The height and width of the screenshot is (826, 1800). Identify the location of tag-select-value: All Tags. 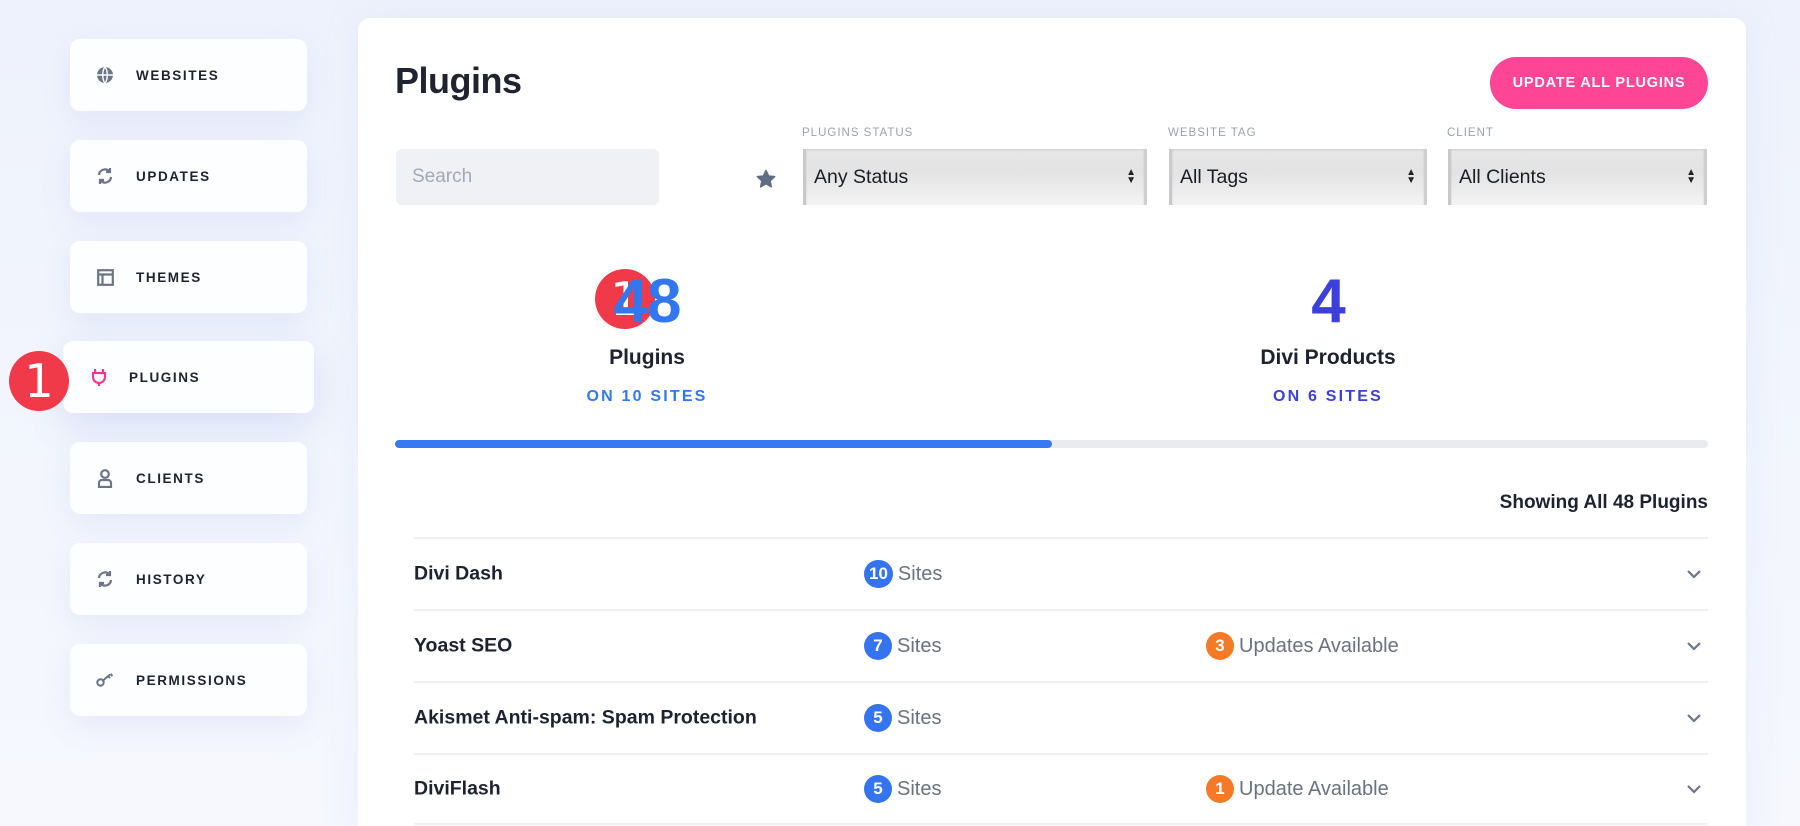
(1214, 176).